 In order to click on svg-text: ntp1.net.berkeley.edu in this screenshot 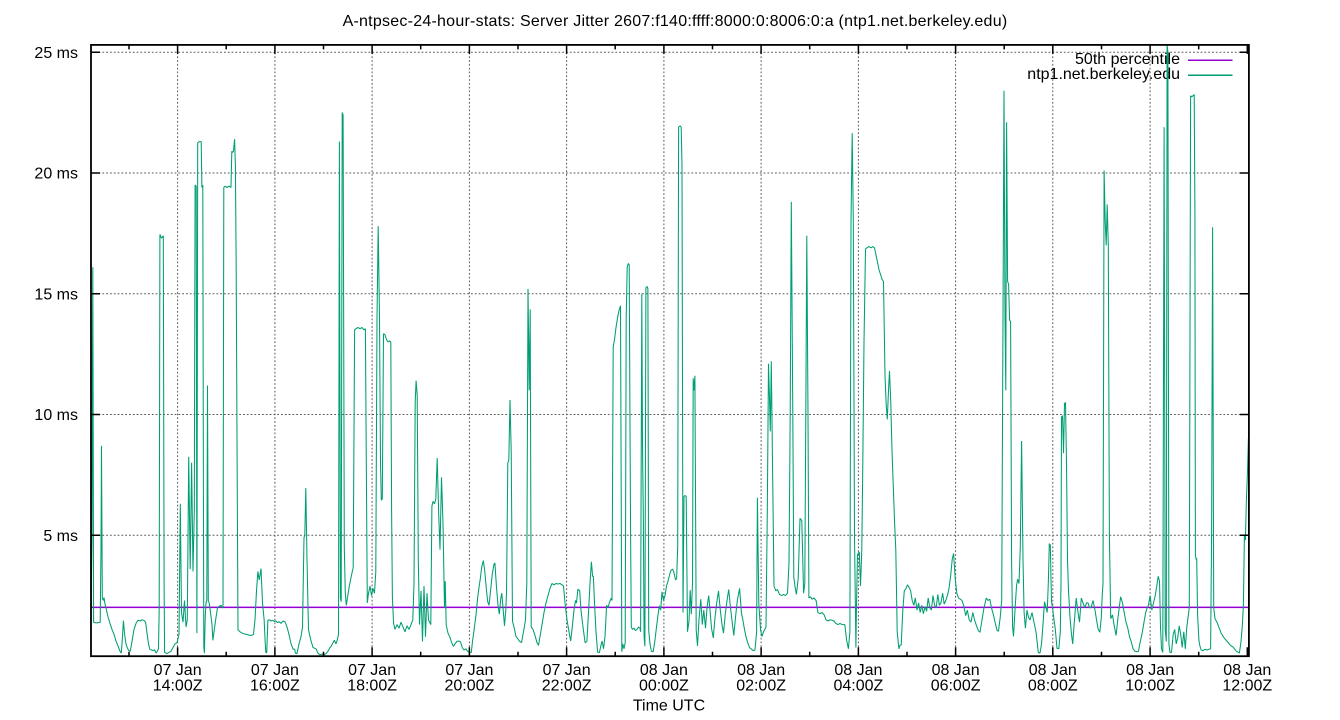, I will do `click(1103, 74)`.